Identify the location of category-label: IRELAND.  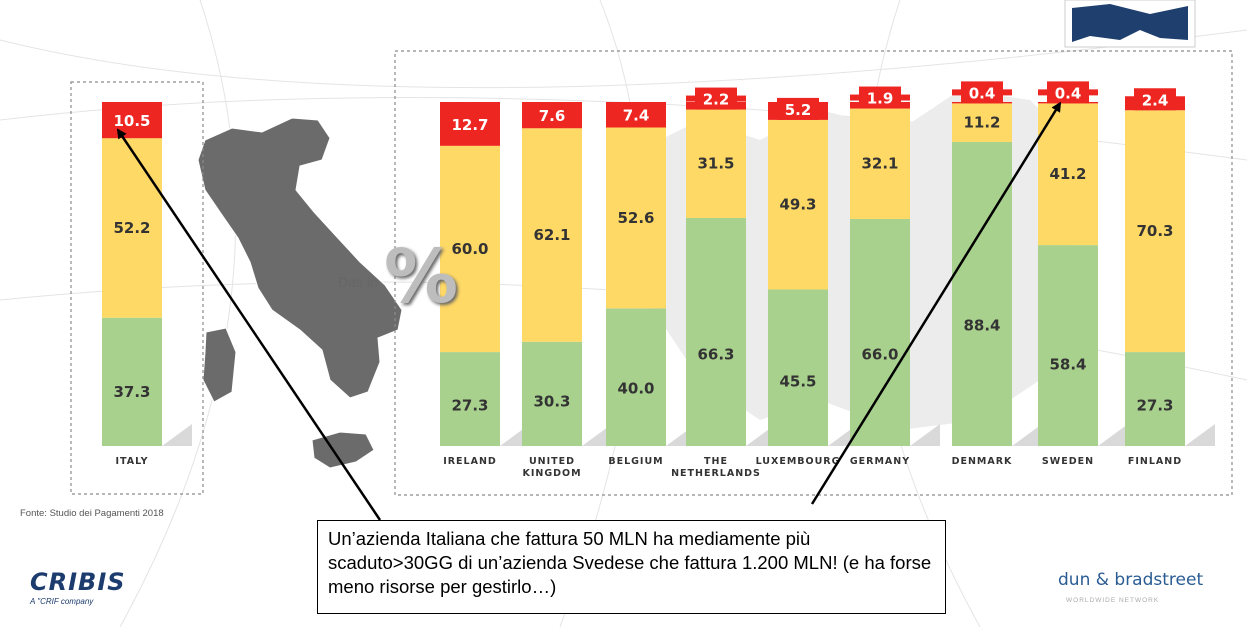
(470, 461).